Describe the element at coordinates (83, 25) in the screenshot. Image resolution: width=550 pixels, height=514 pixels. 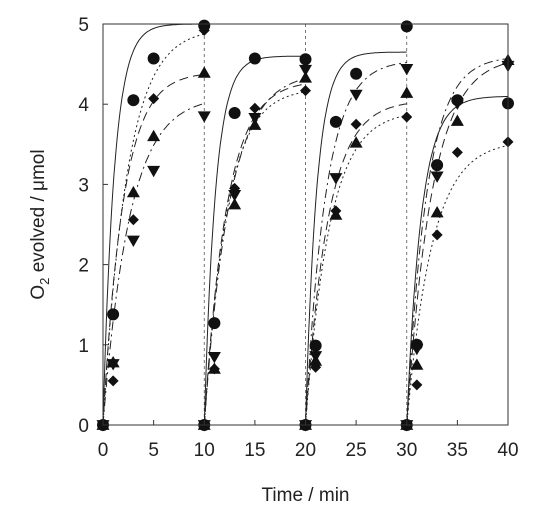
I see `y-tick-label: 5` at that location.